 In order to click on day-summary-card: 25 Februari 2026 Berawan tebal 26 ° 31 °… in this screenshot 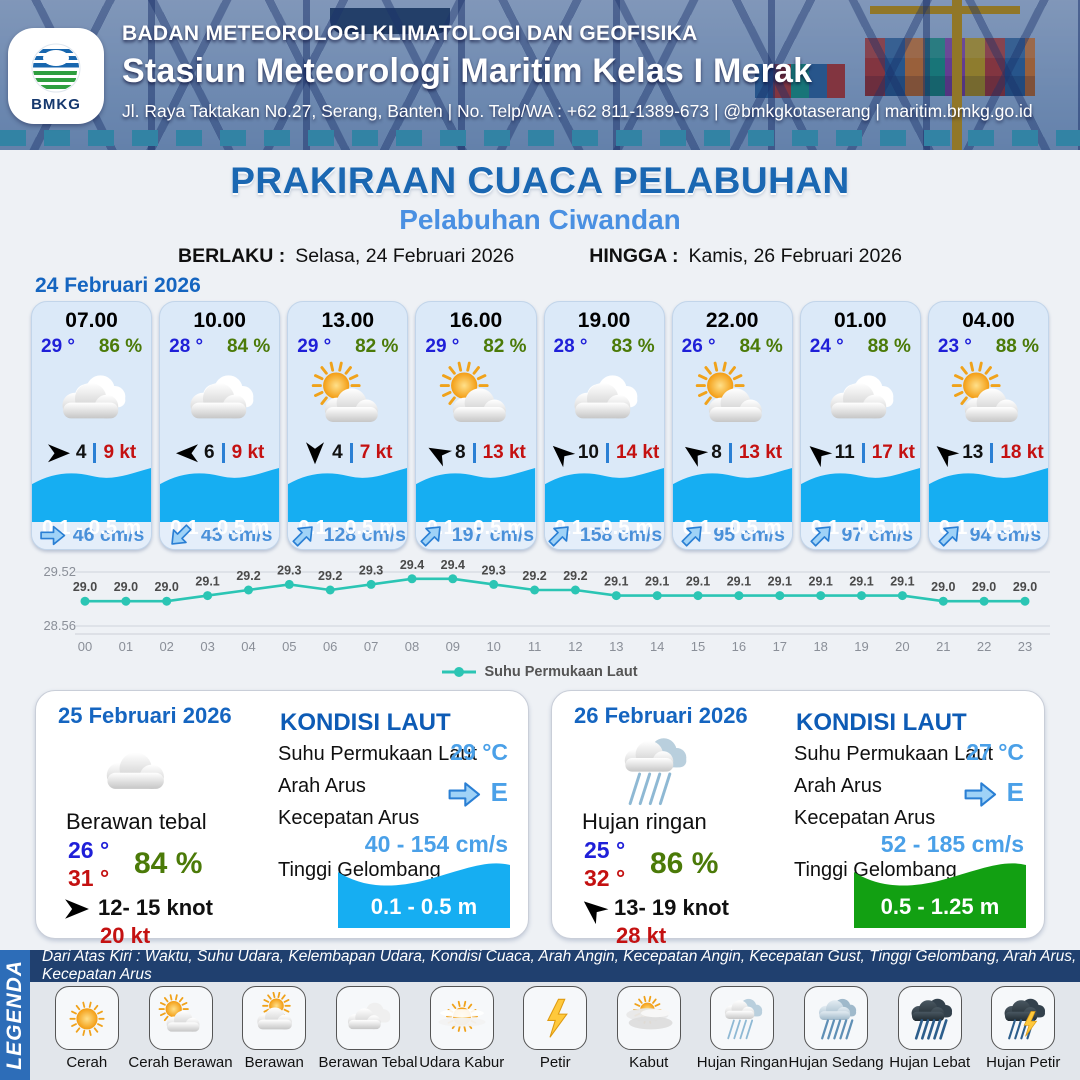, I will do `click(282, 819)`.